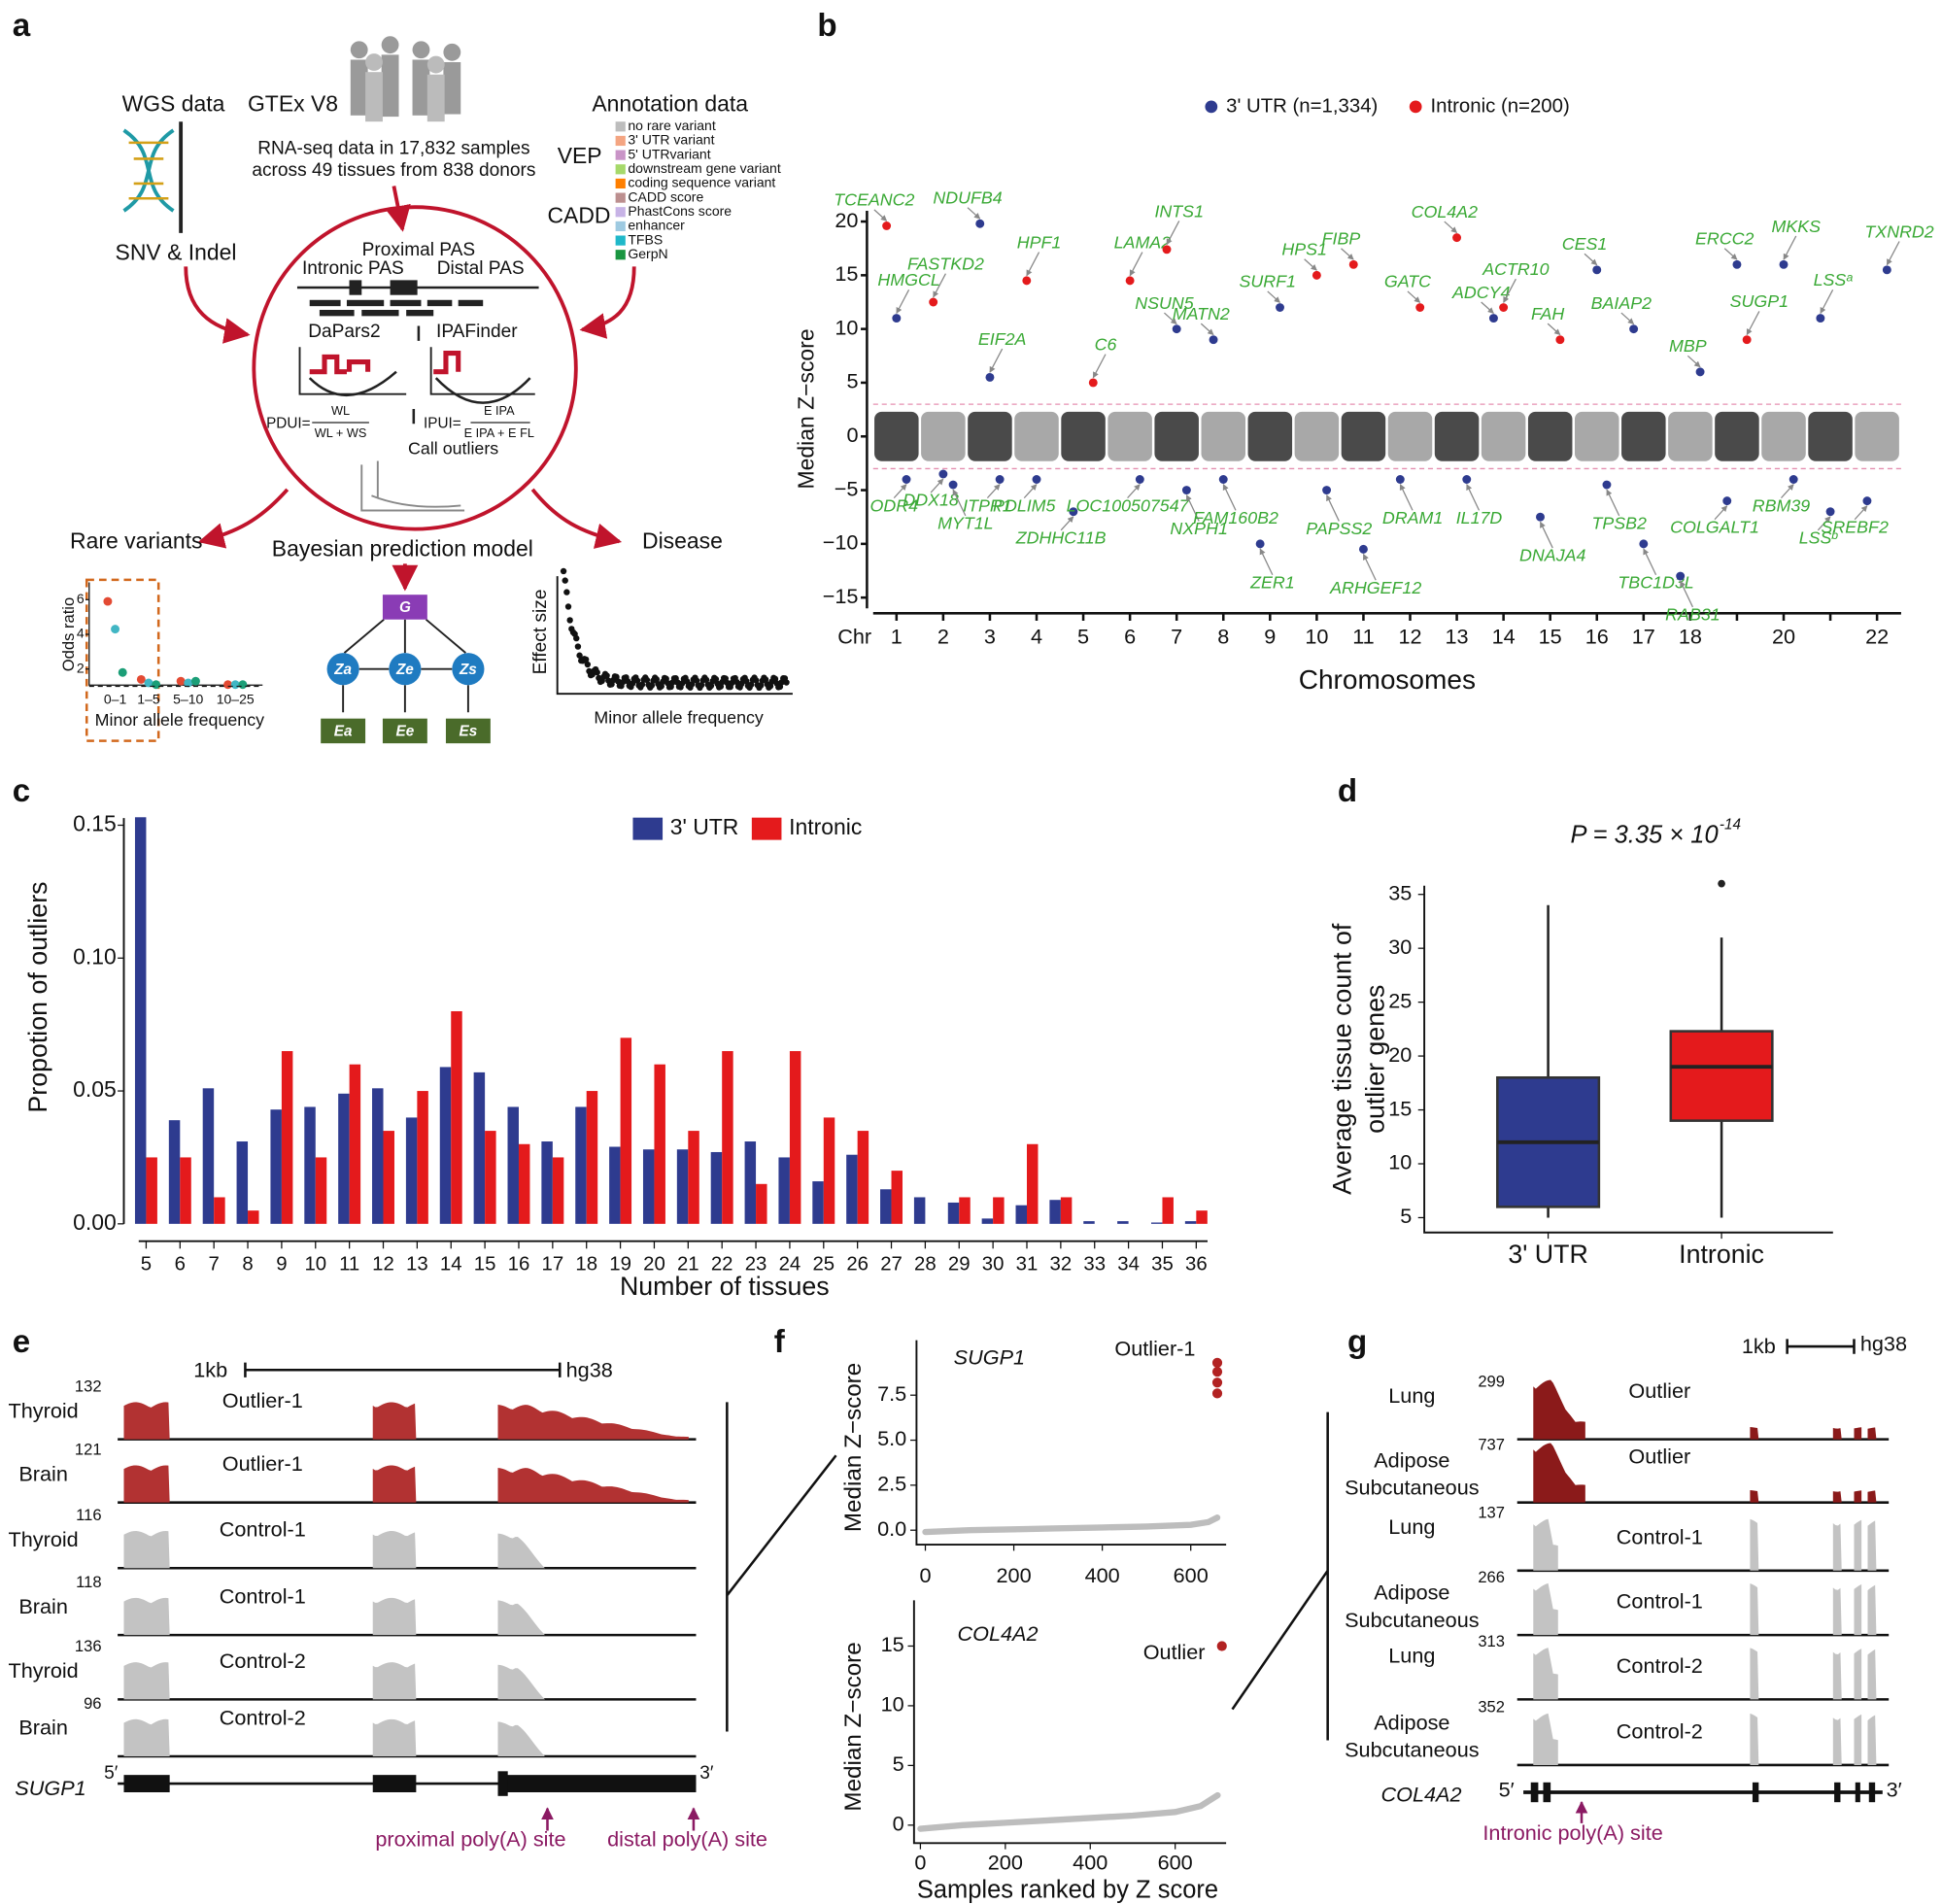 The width and height of the screenshot is (1942, 1904). I want to click on x-tick-label: 10, so click(1316, 637).